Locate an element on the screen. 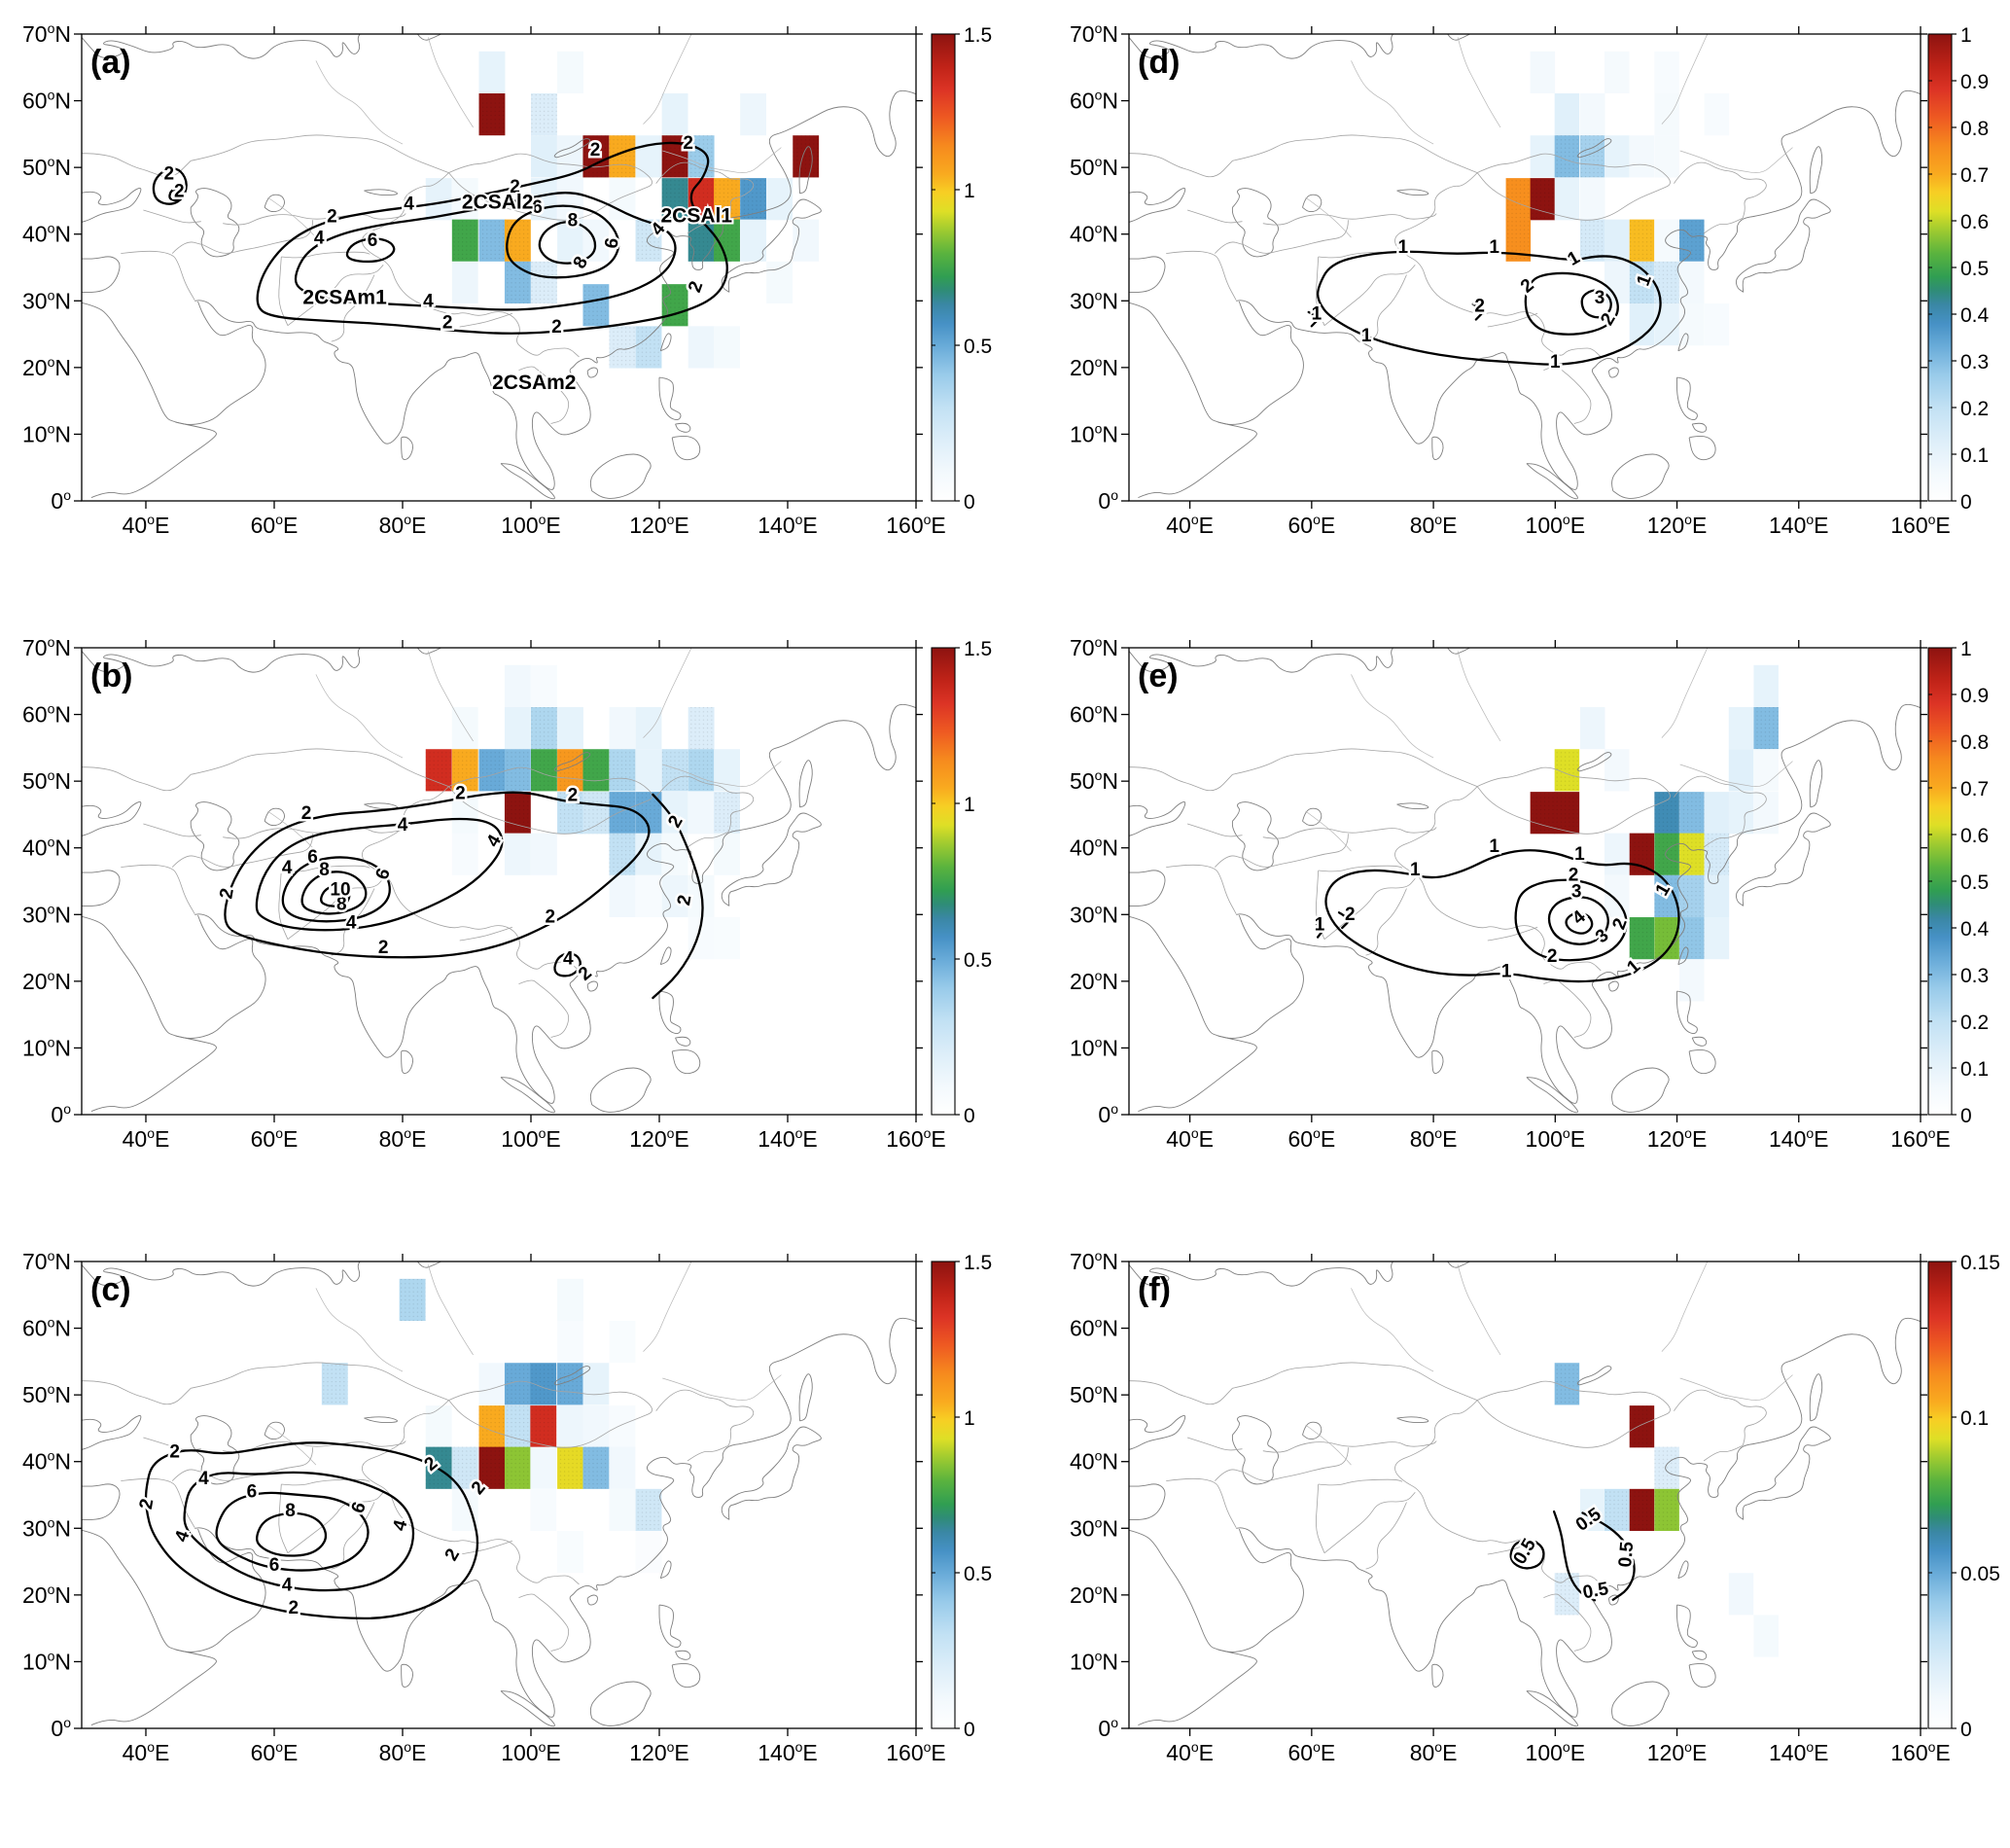 The width and height of the screenshot is (2010, 1848). x-tick-label: 100oE is located at coordinates (1556, 525).